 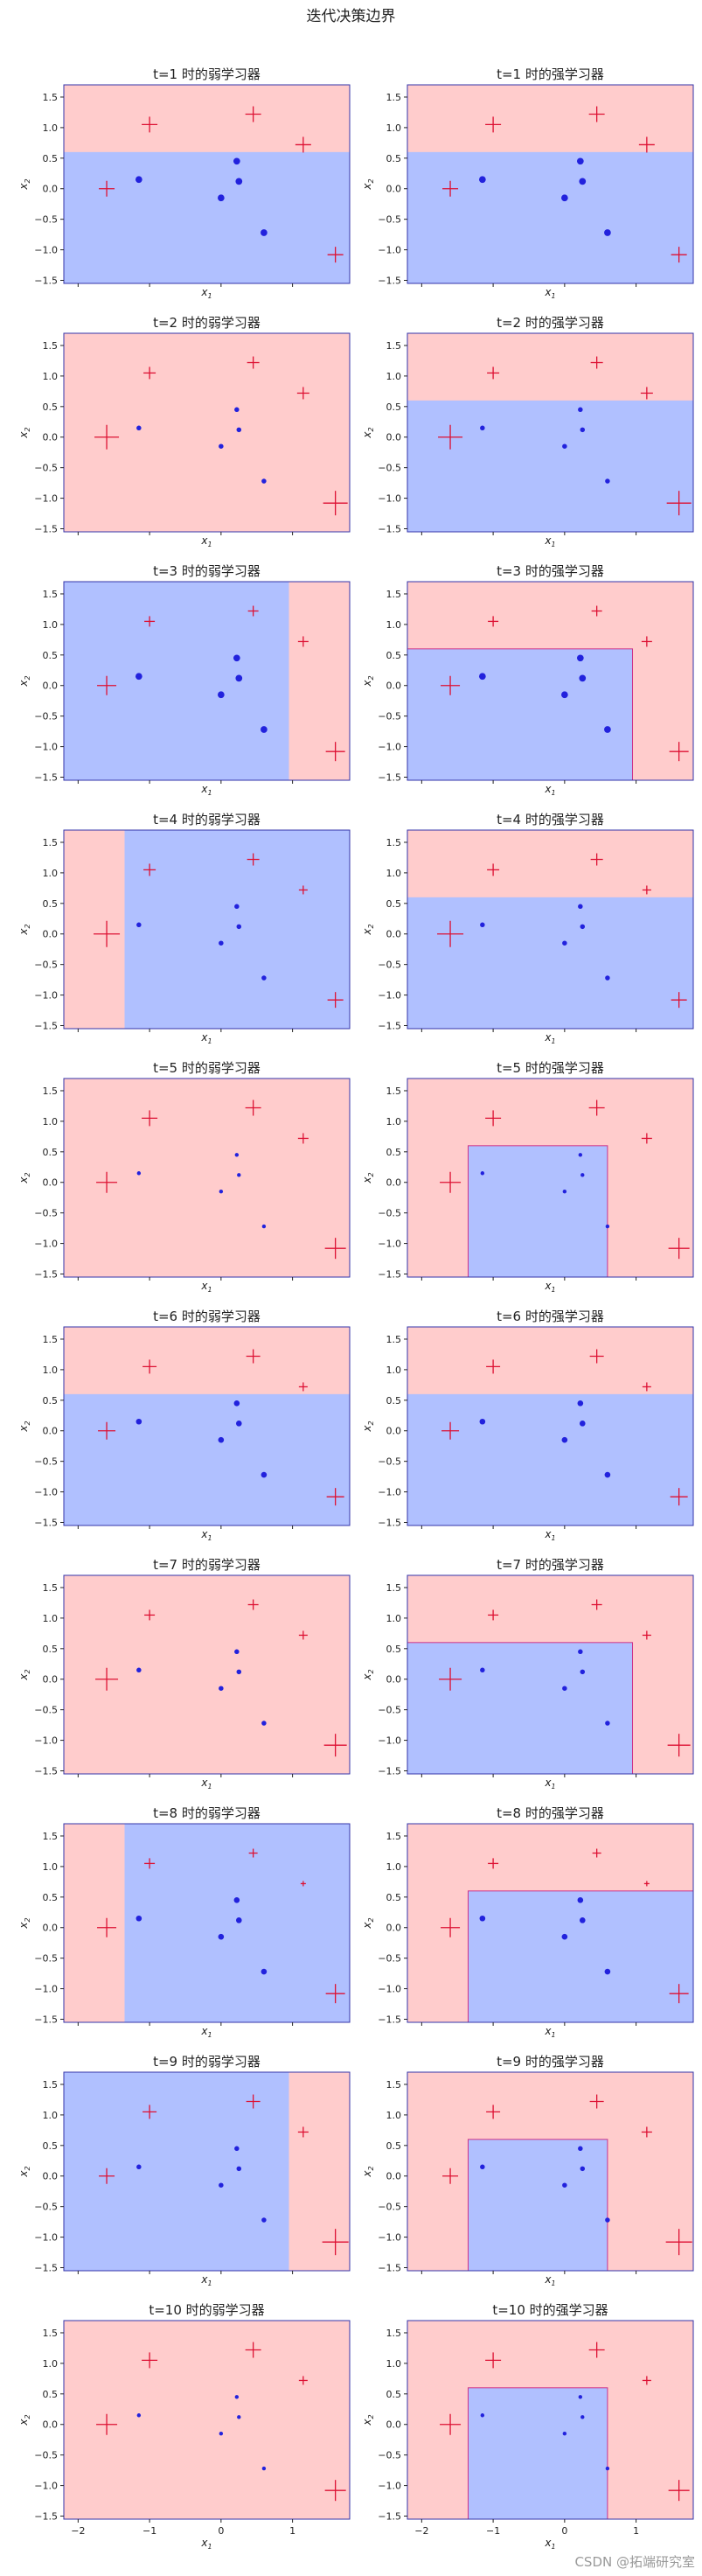 I want to click on subplot-title: t=4 时的强学习器, so click(x=550, y=819).